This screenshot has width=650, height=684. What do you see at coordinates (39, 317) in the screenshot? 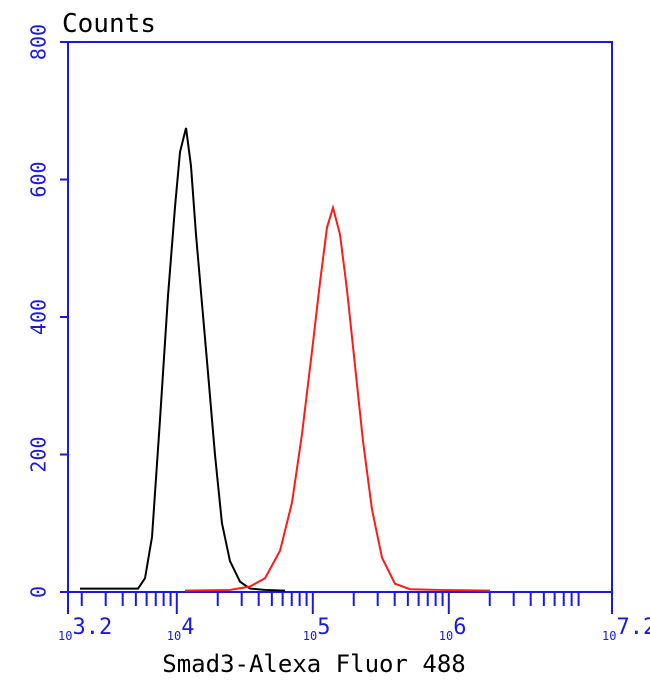
I see `y-tick-label: 400` at bounding box center [39, 317].